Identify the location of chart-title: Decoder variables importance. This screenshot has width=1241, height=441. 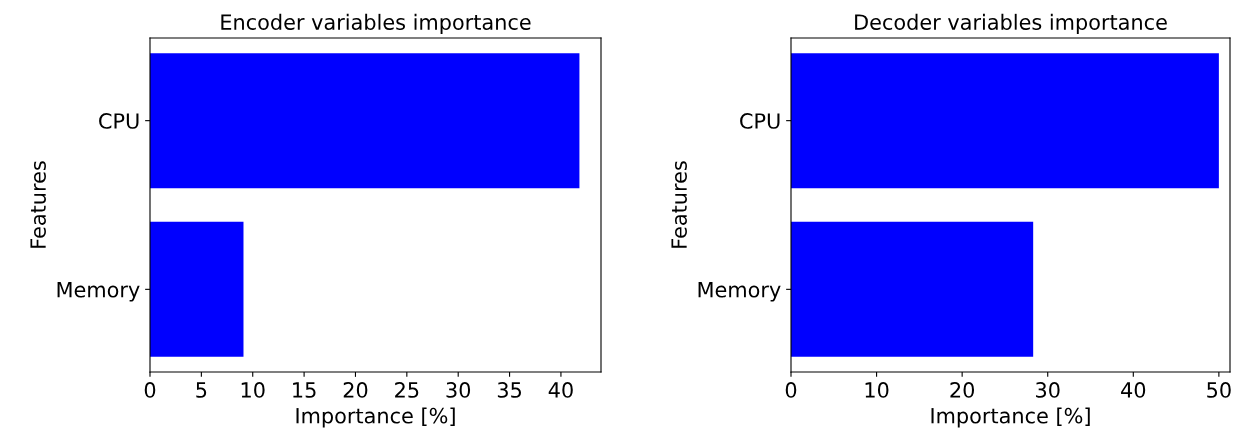
(1011, 23).